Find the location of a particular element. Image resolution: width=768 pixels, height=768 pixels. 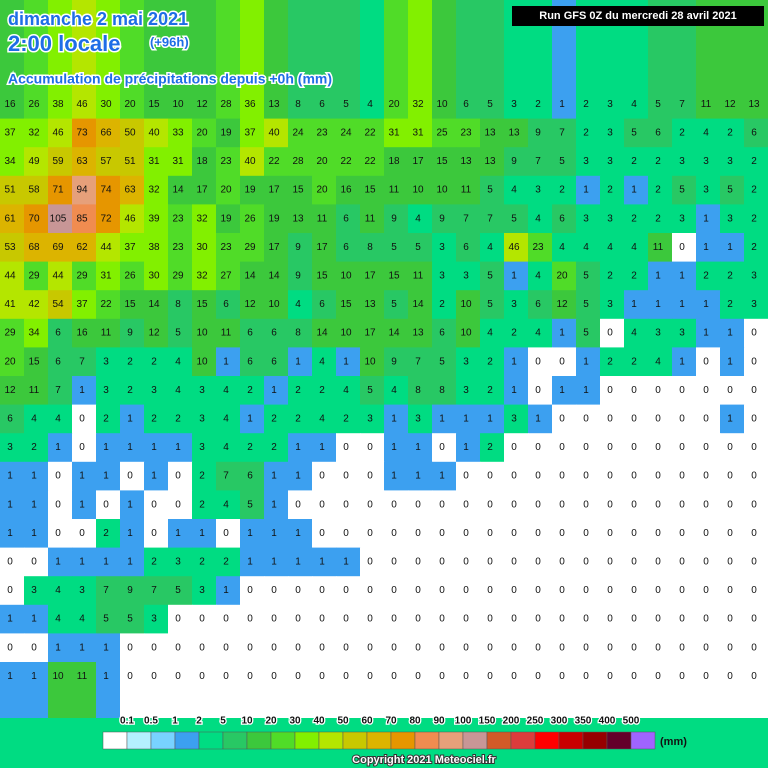

grid-value: 61 is located at coordinates (10, 218).